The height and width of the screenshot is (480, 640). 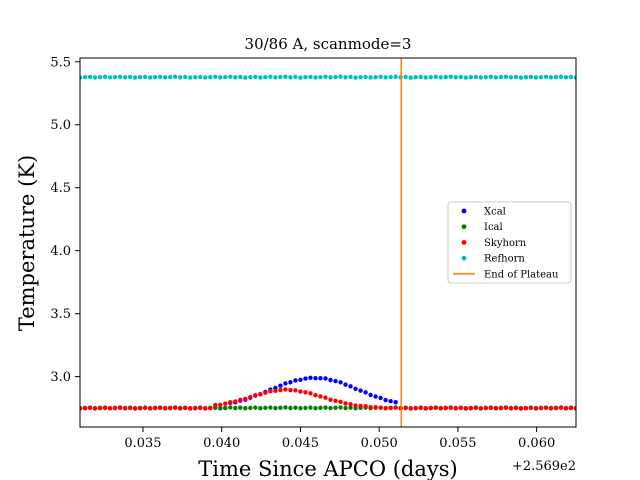 I want to click on x-tick-label: 0.055, so click(x=457, y=443).